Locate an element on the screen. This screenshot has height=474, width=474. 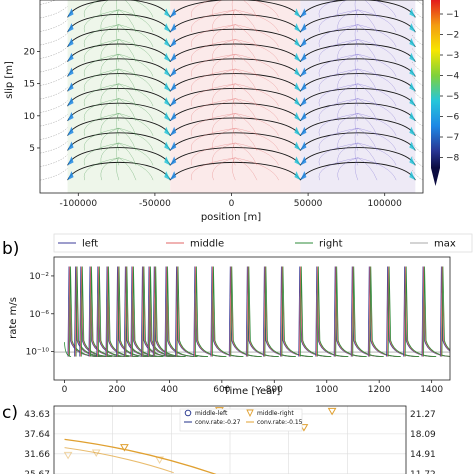
x-tick-label: 1000 is located at coordinates (326, 390).